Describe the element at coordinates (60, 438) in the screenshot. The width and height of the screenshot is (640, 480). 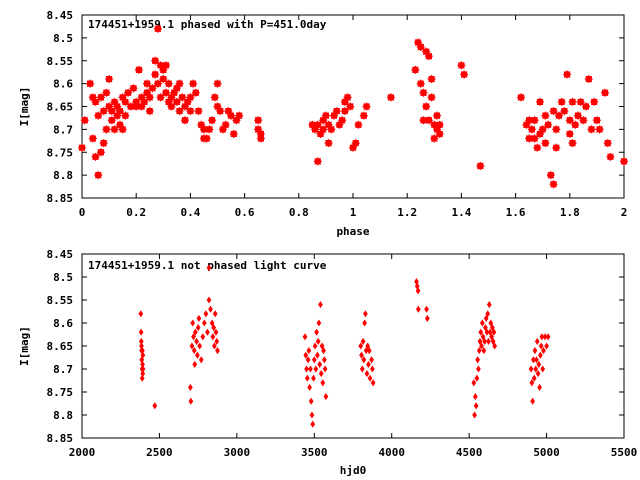
I see `y-tick-label: 8.85` at that location.